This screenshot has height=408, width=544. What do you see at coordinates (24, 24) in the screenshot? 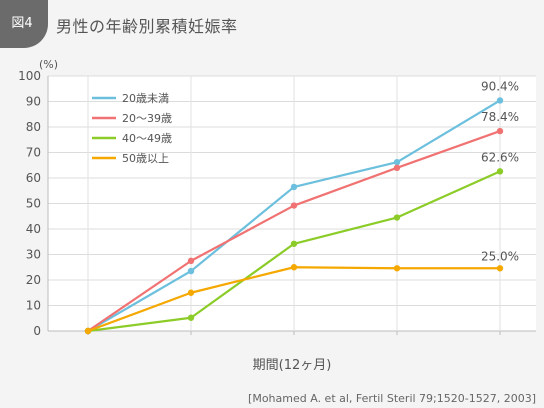
I see `figure-badge: 図4` at bounding box center [24, 24].